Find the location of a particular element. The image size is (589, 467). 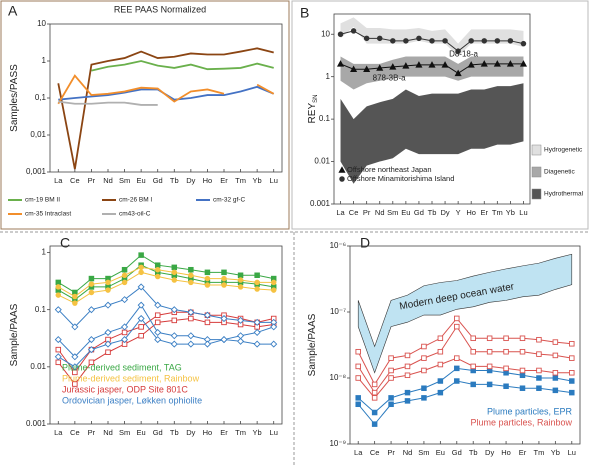

x-tick-label: Eu is located at coordinates (440, 452).